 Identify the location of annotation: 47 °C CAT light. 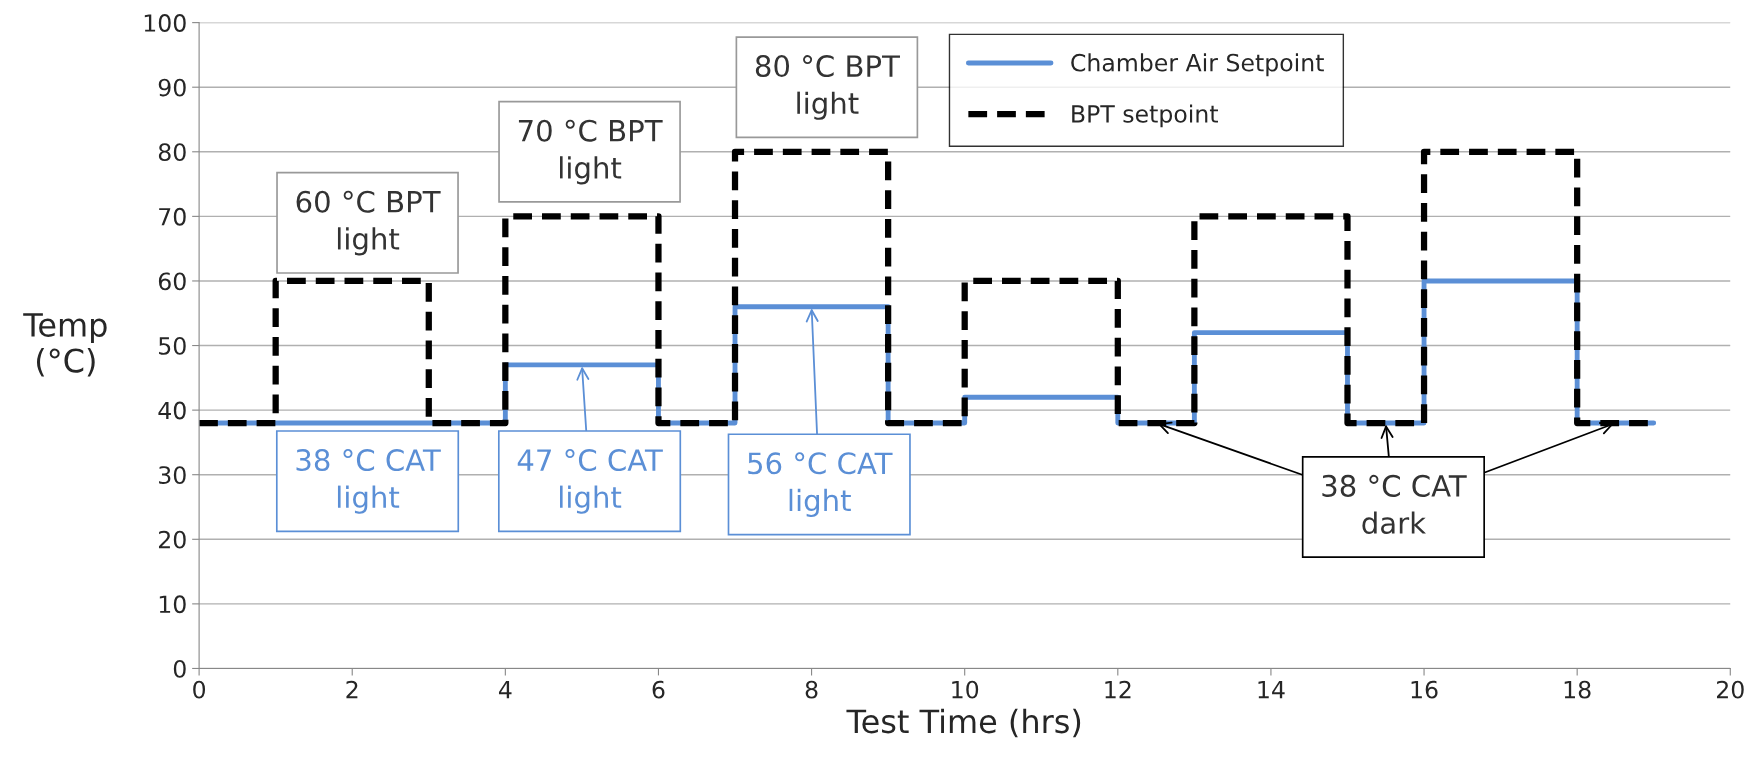
(590, 481).